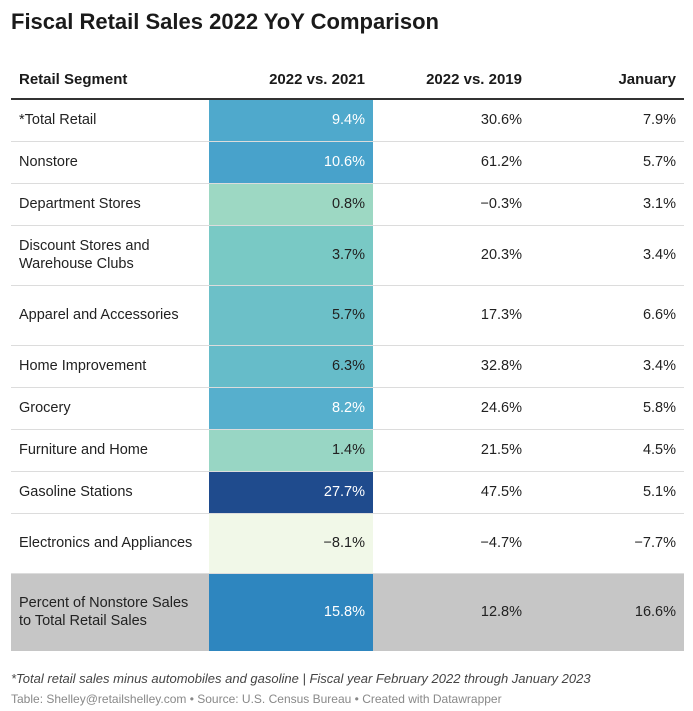 The width and height of the screenshot is (693, 711). What do you see at coordinates (607, 492) in the screenshot?
I see `january-cell: 5.1%` at bounding box center [607, 492].